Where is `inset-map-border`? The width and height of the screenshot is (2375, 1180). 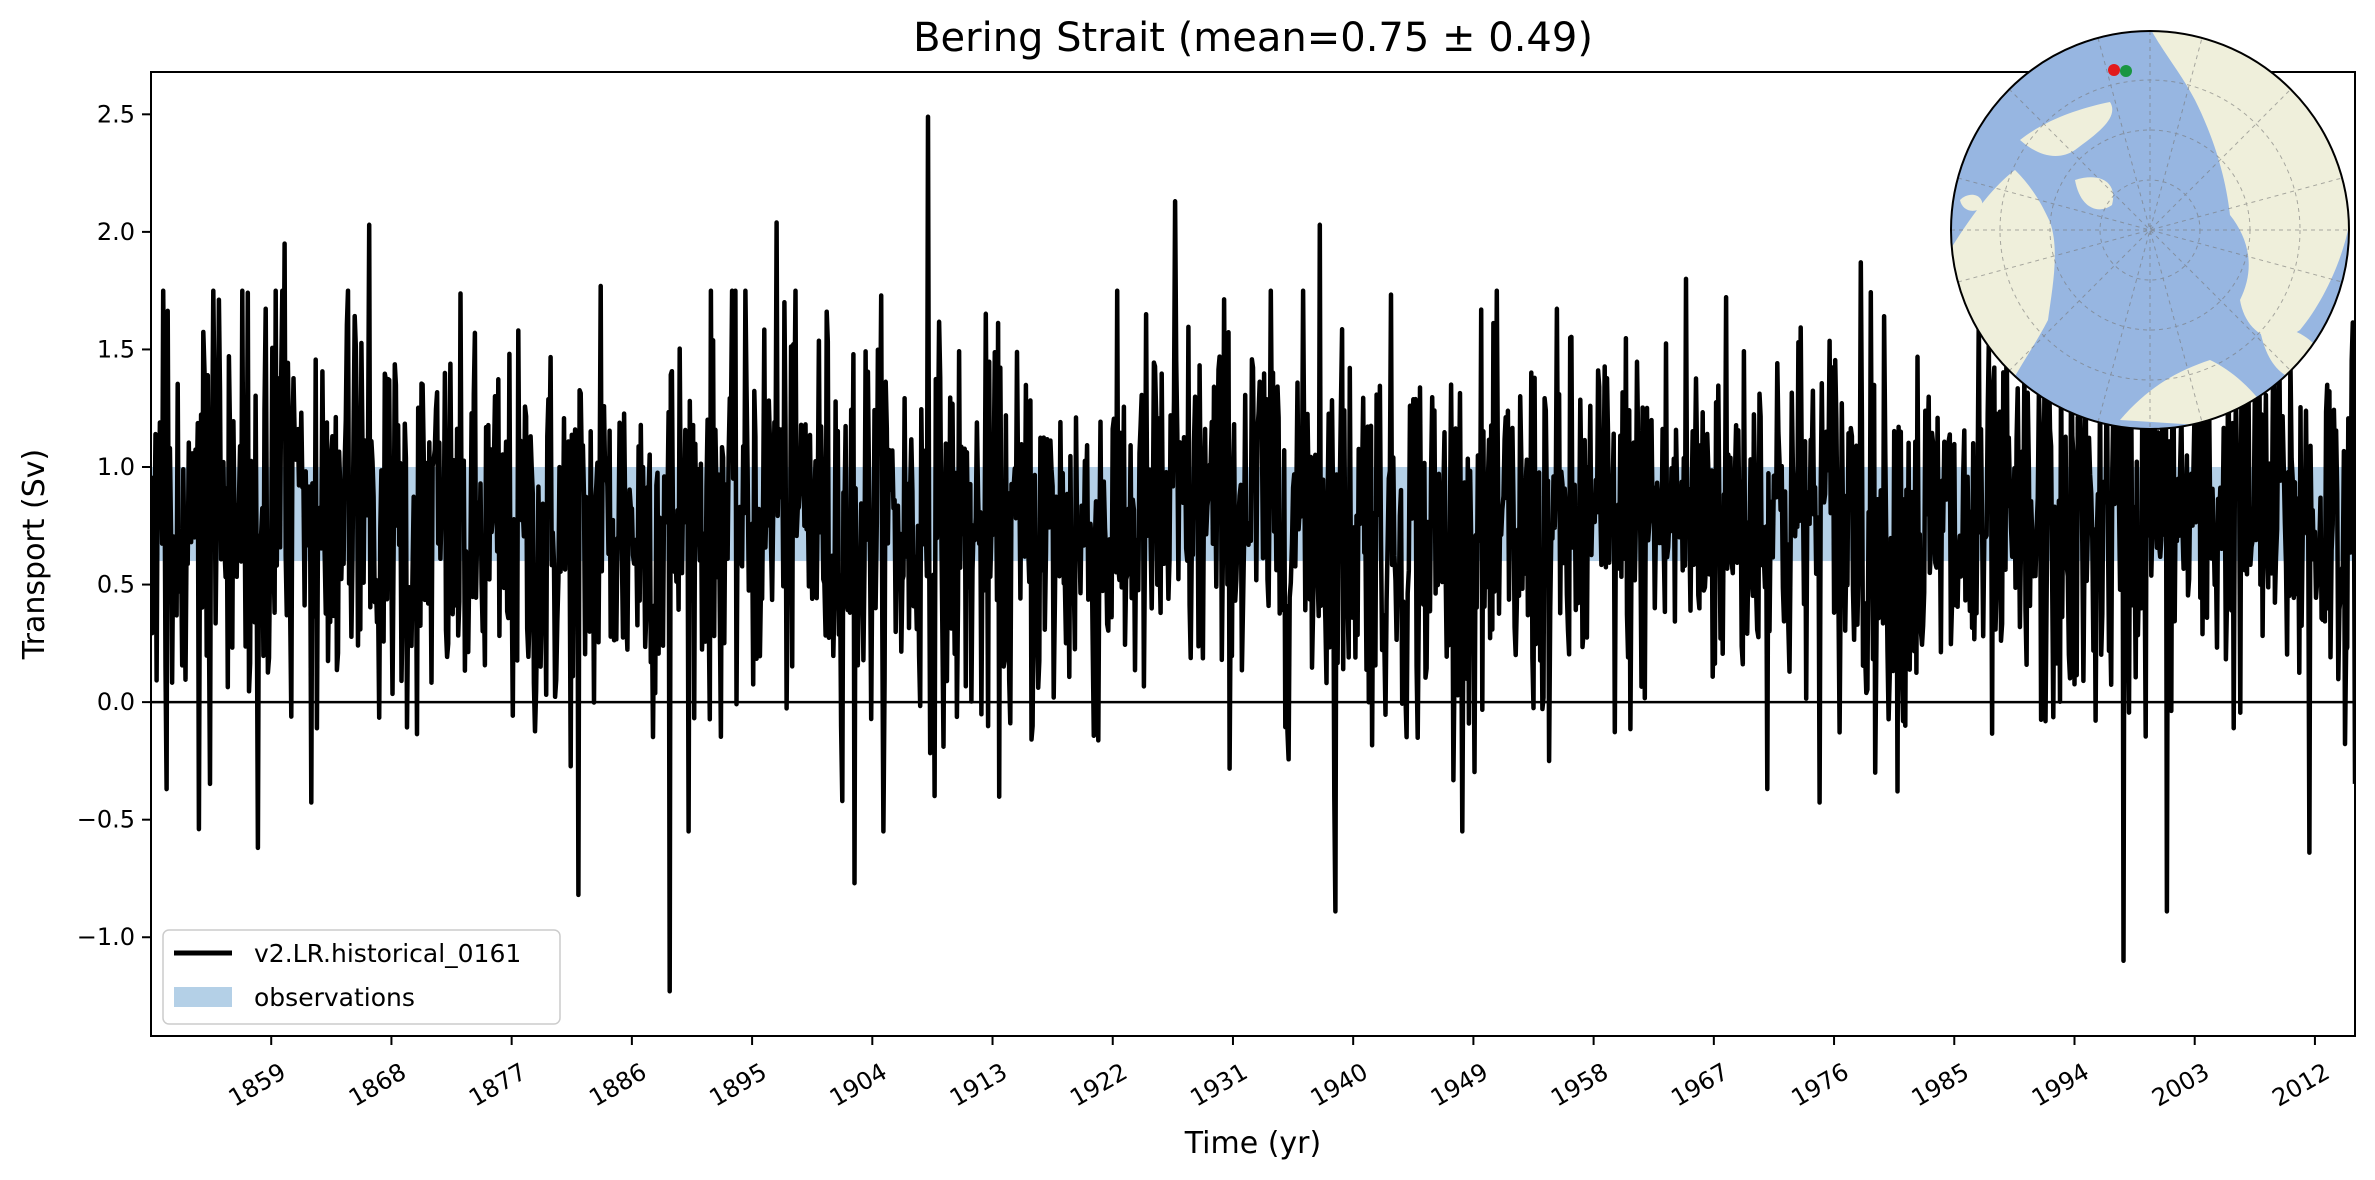 inset-map-border is located at coordinates (2150, 230).